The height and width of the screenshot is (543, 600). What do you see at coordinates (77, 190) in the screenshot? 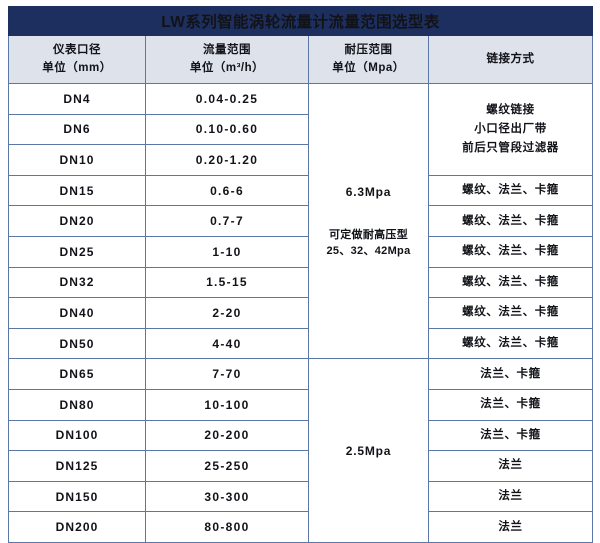
I see `cell-diameter: DN15` at bounding box center [77, 190].